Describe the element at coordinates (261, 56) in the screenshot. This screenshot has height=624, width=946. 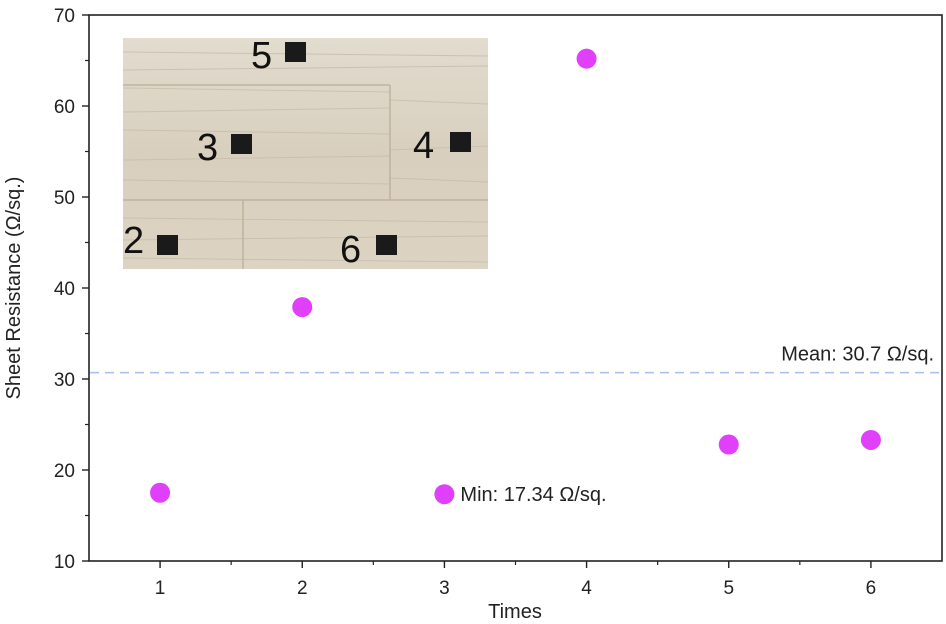
I see `inset-label-5: 5` at that location.